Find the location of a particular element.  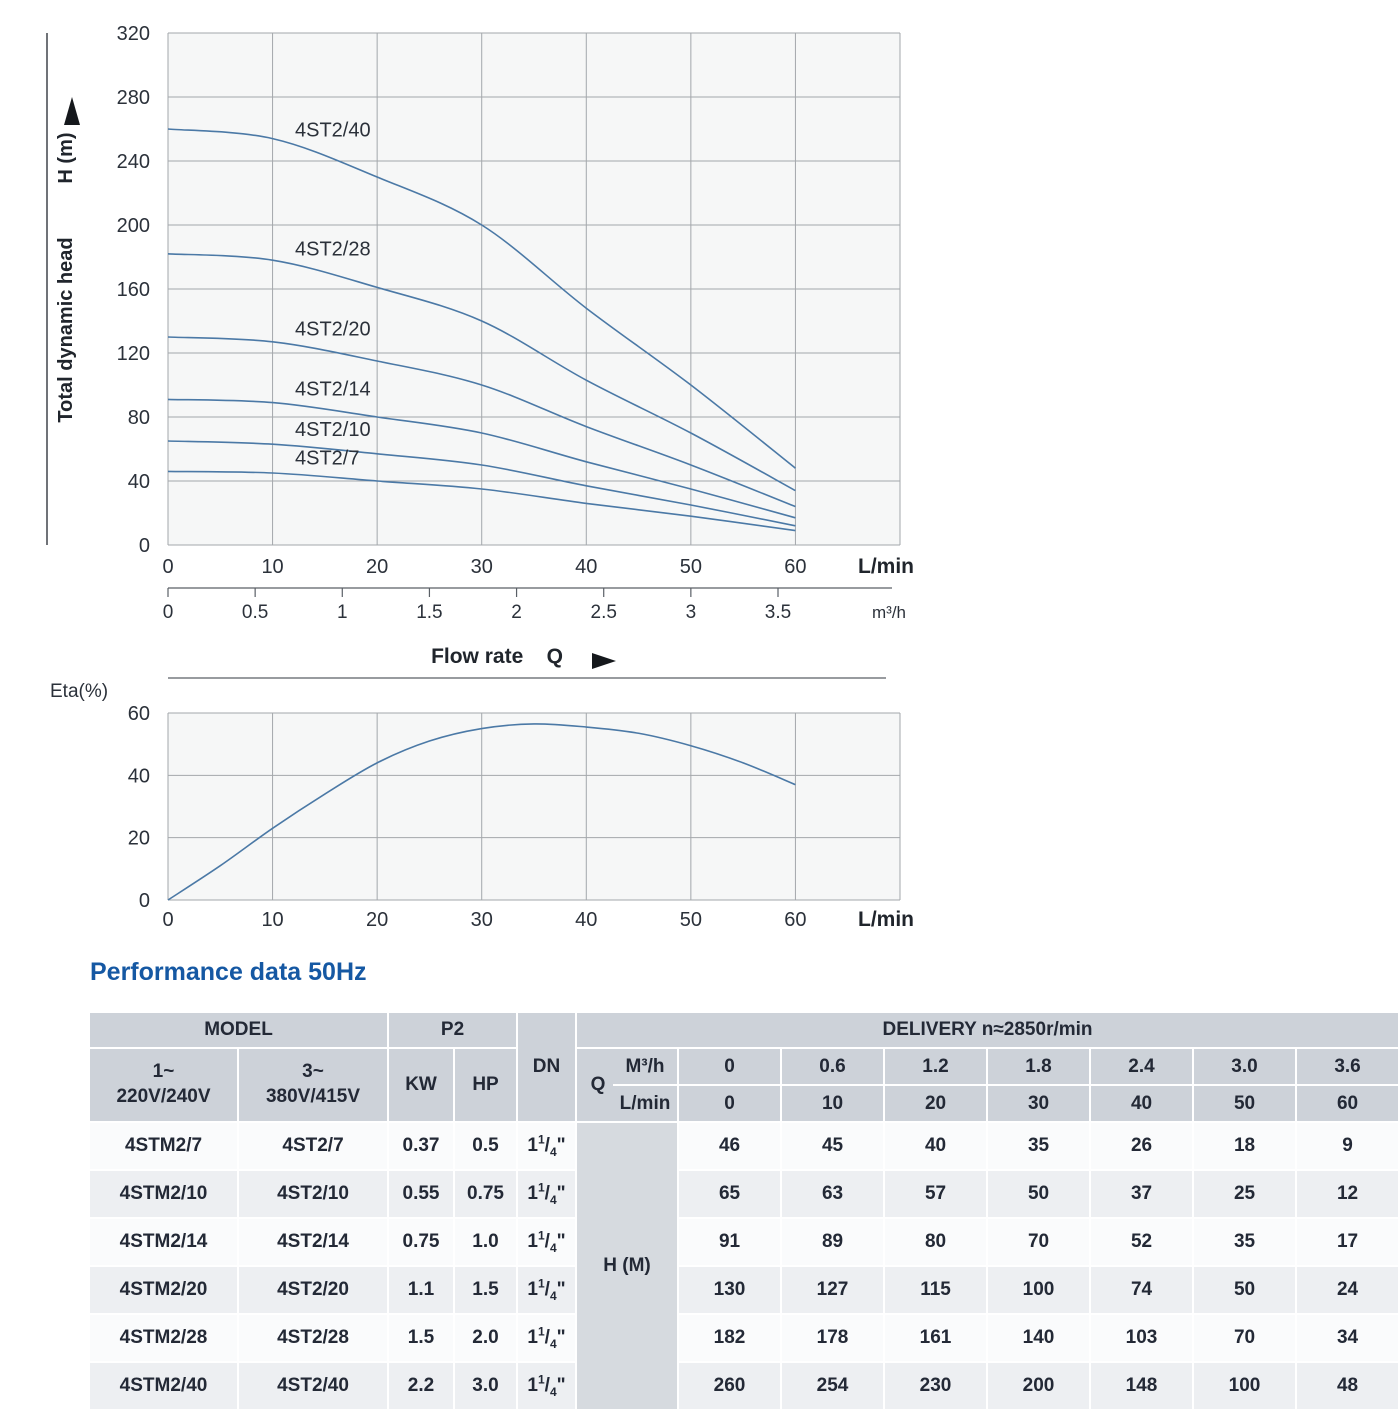

hp-cell: 1.5 is located at coordinates (486, 1290).